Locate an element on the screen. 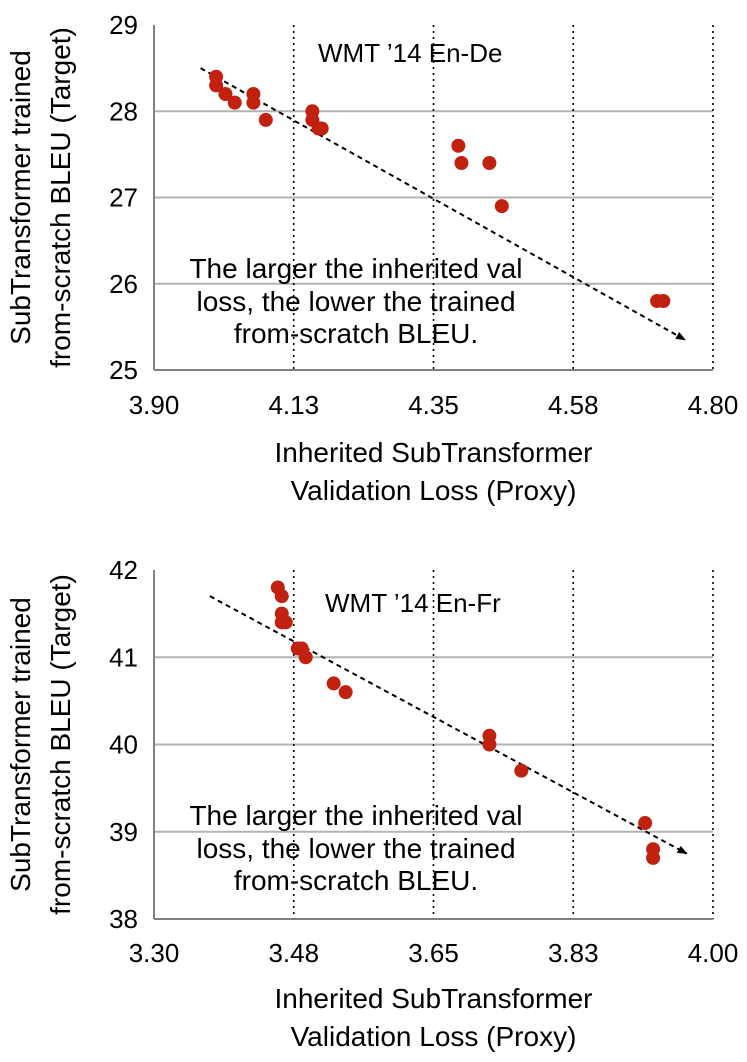  y-tick-label: 38 is located at coordinates (123, 919).